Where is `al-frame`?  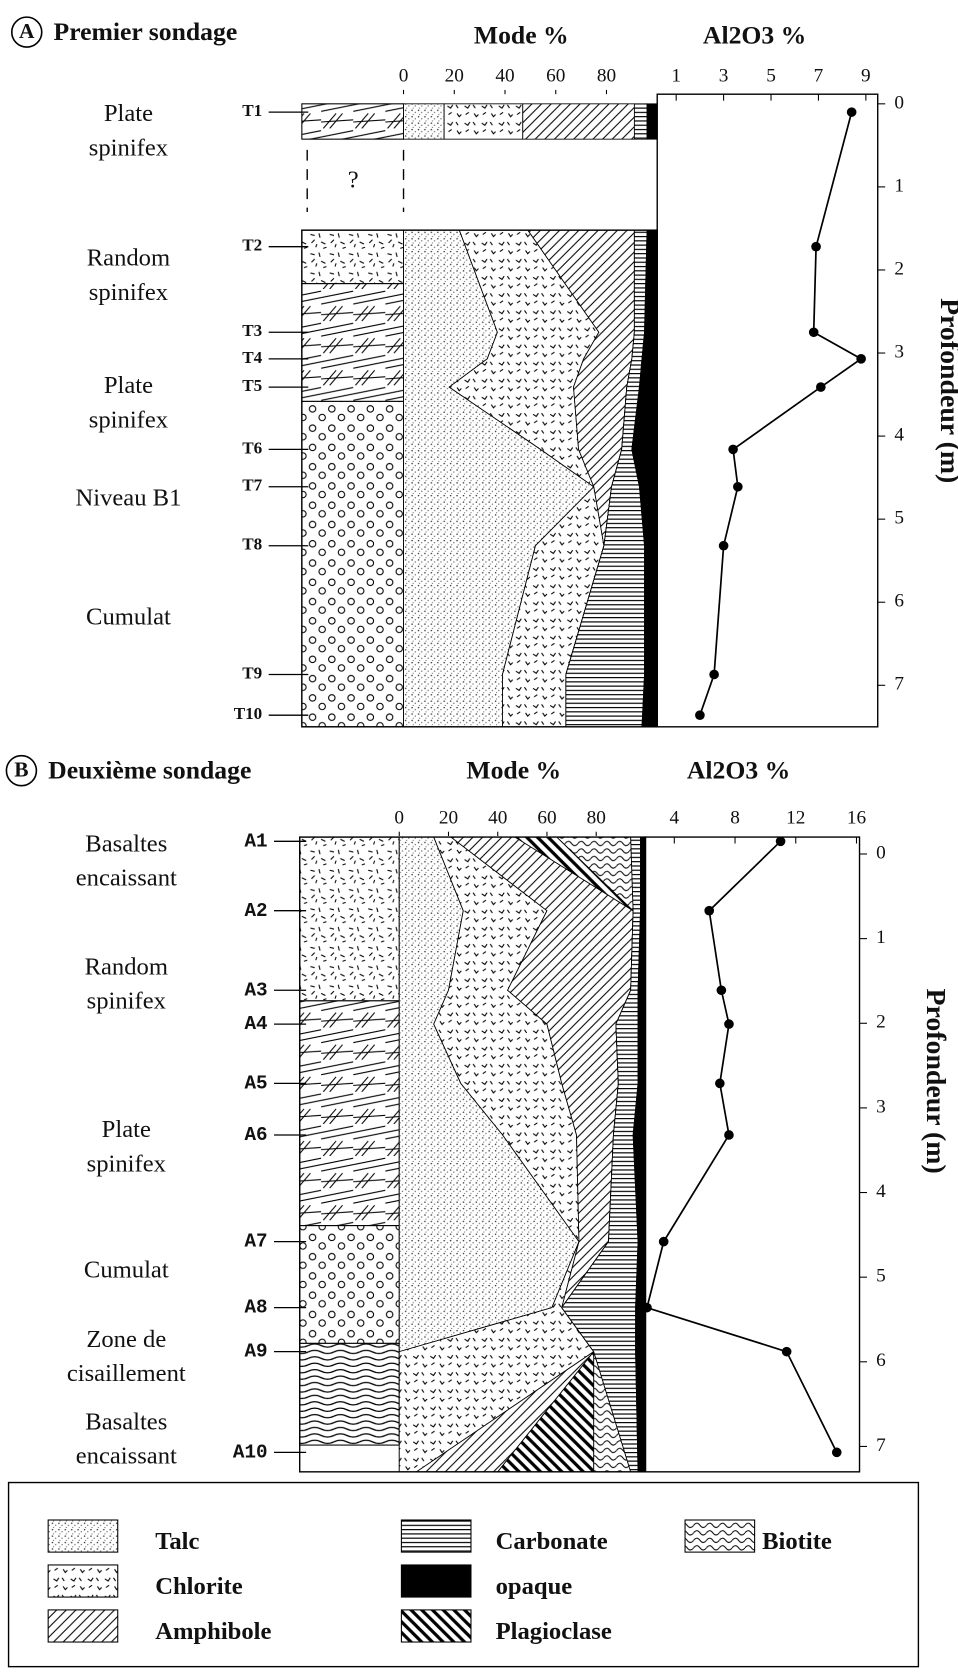 al-frame is located at coordinates (767, 410).